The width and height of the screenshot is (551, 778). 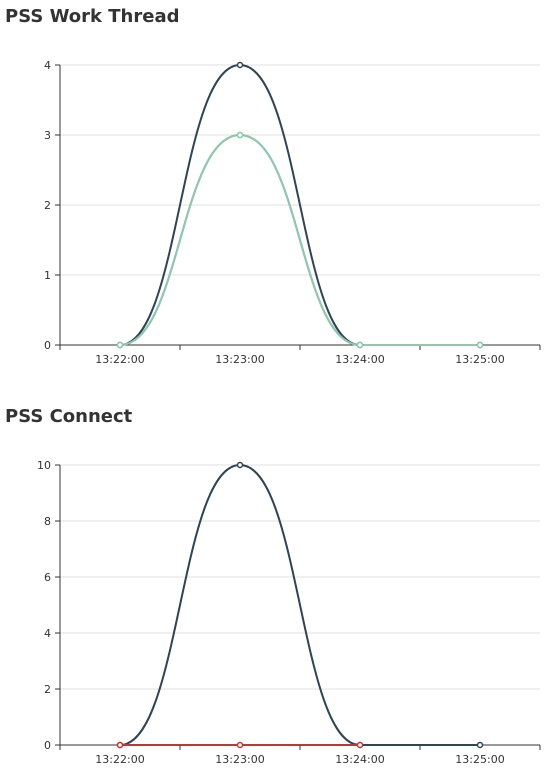 What do you see at coordinates (44, 465) in the screenshot?
I see `y-tick-label: 10` at bounding box center [44, 465].